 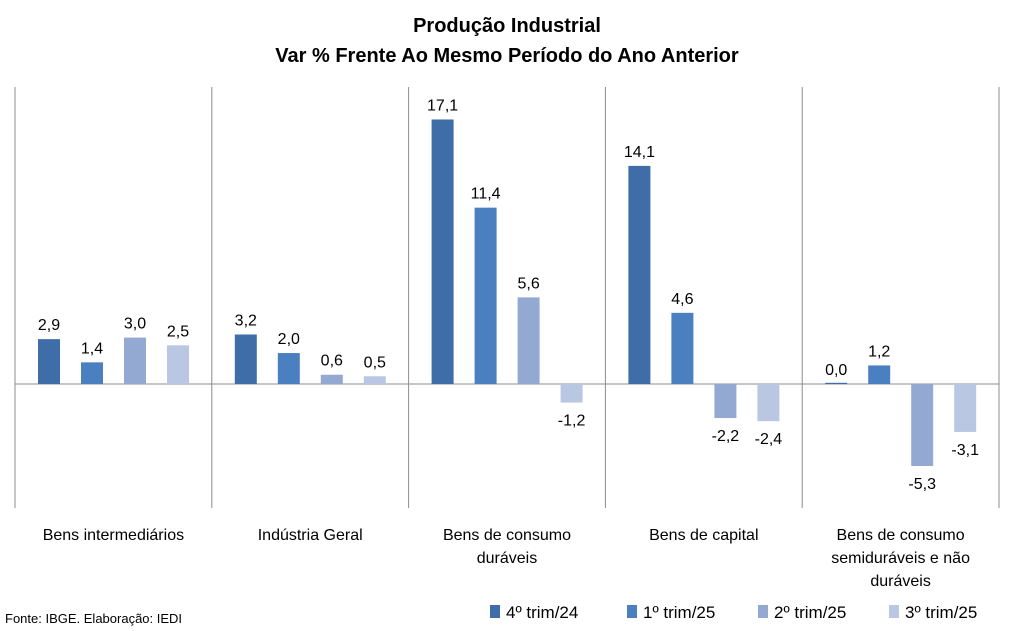 What do you see at coordinates (375, 362) in the screenshot?
I see `data-label: 0,5` at bounding box center [375, 362].